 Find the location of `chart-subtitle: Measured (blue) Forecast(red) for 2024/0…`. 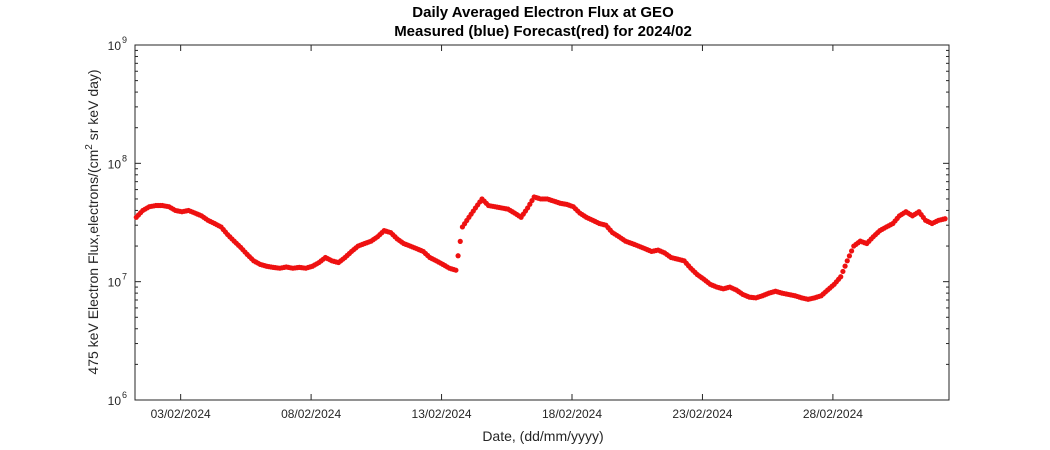

chart-subtitle: Measured (blue) Forecast(red) for 2024/0… is located at coordinates (543, 31).